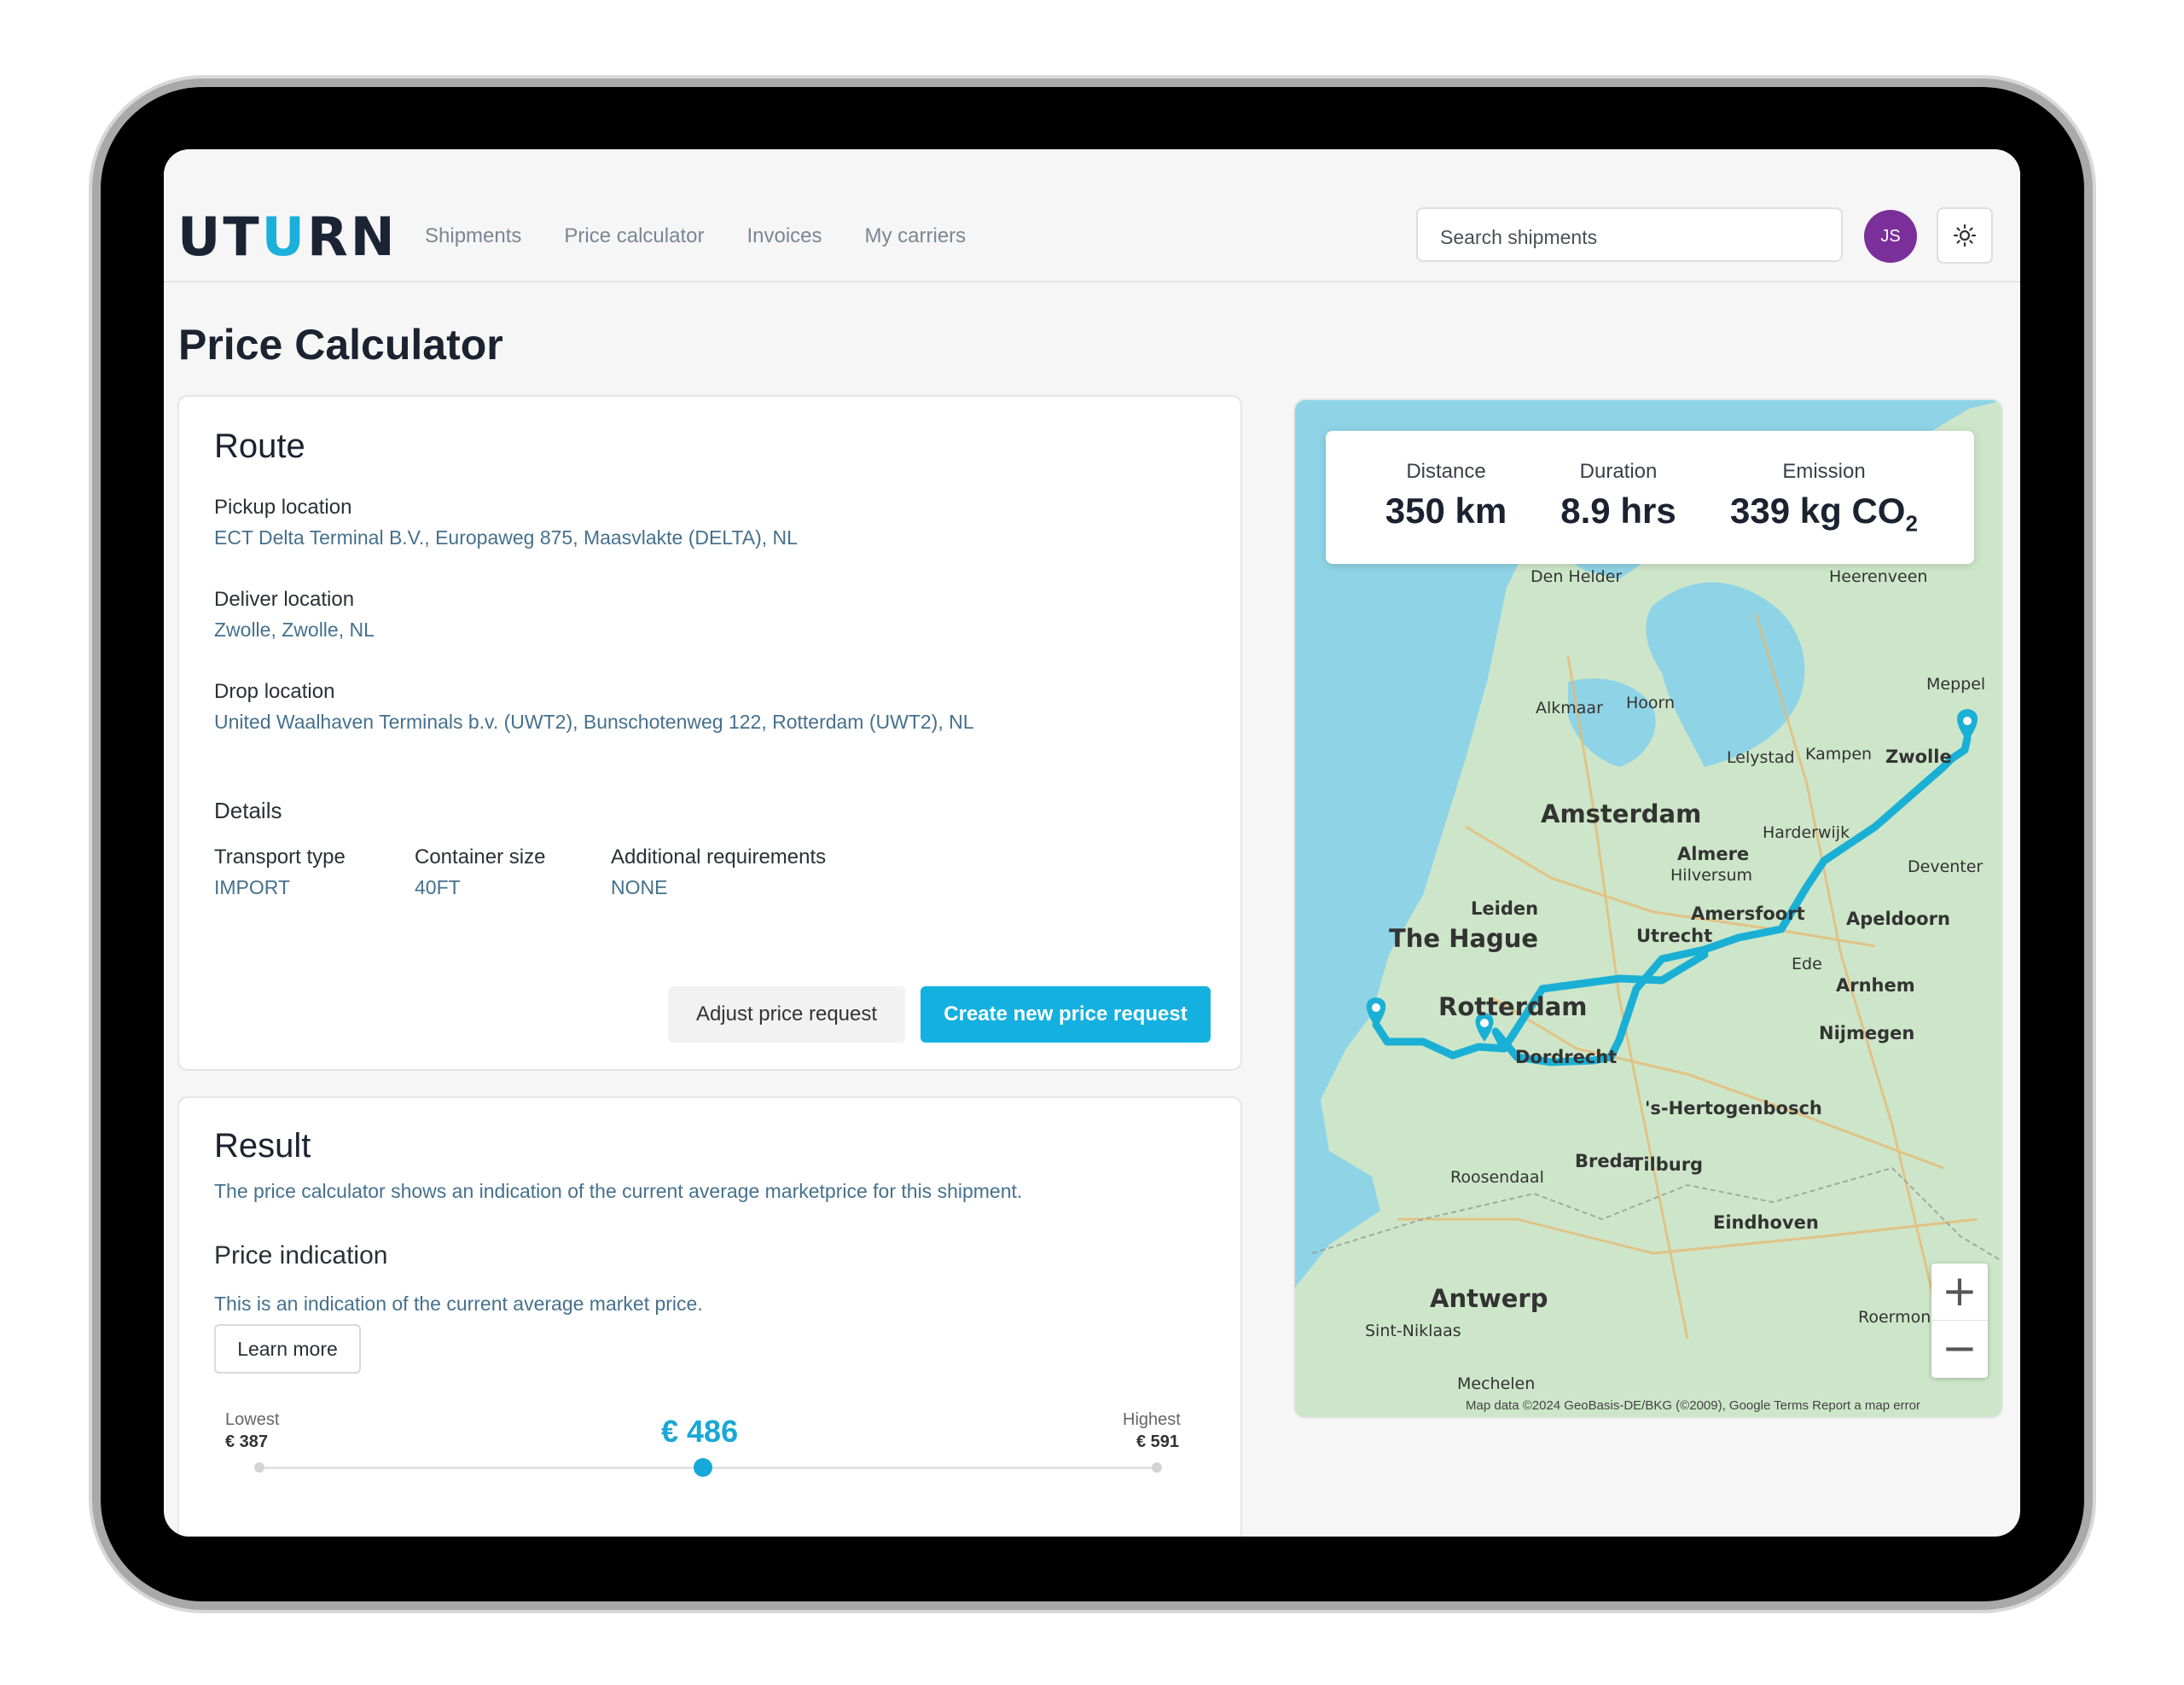 The image size is (2184, 1685). Describe the element at coordinates (1867, 1033) in the screenshot. I see `map-label-nijmegen: Nijmegen` at that location.